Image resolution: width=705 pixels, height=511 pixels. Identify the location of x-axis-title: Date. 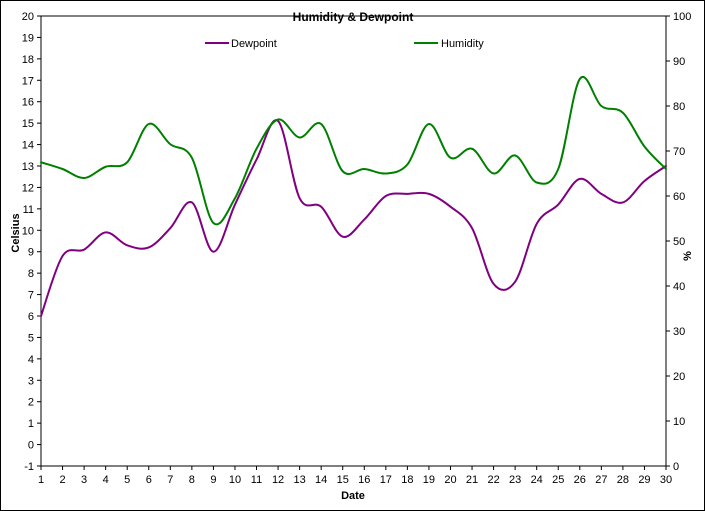
(353, 496).